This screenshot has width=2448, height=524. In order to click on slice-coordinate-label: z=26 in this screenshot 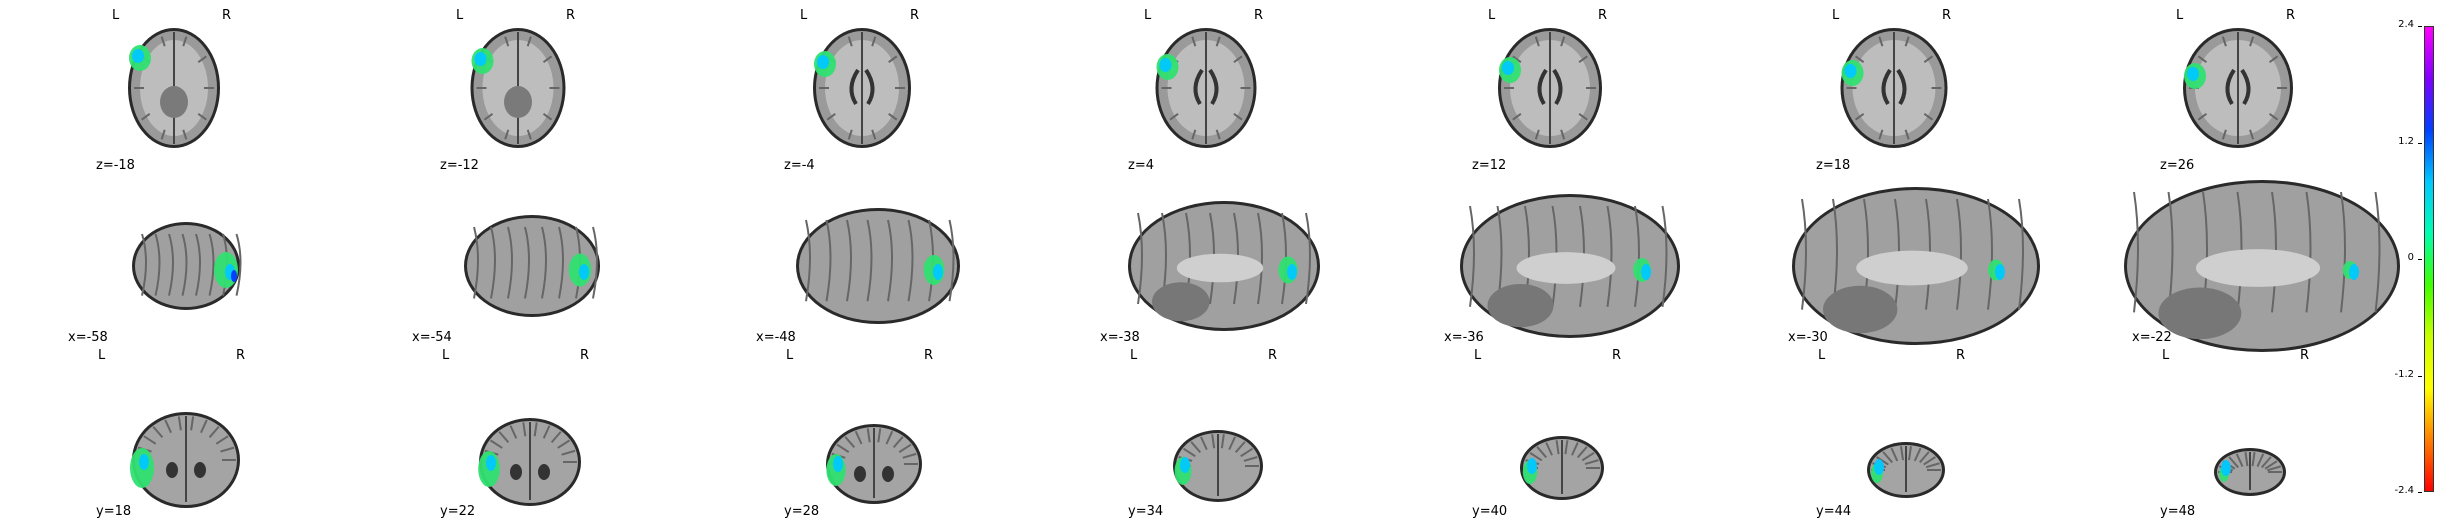, I will do `click(2177, 165)`.